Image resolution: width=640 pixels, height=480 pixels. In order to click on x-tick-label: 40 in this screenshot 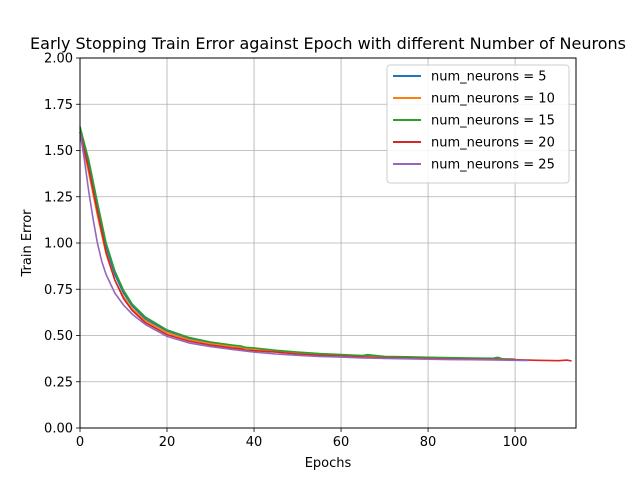, I will do `click(254, 442)`.